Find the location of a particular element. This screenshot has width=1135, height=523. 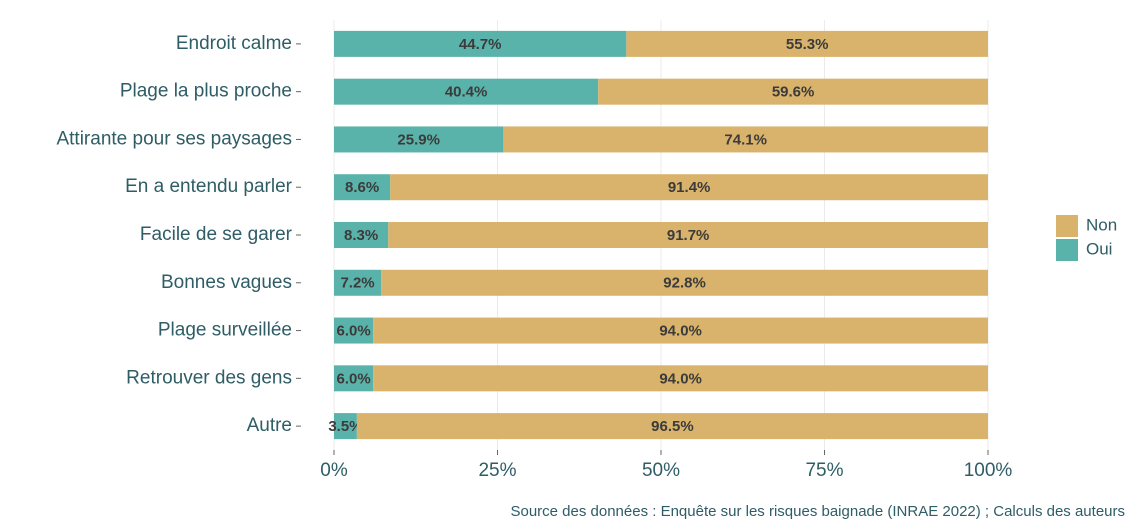

value-label: 96.5% is located at coordinates (672, 426).